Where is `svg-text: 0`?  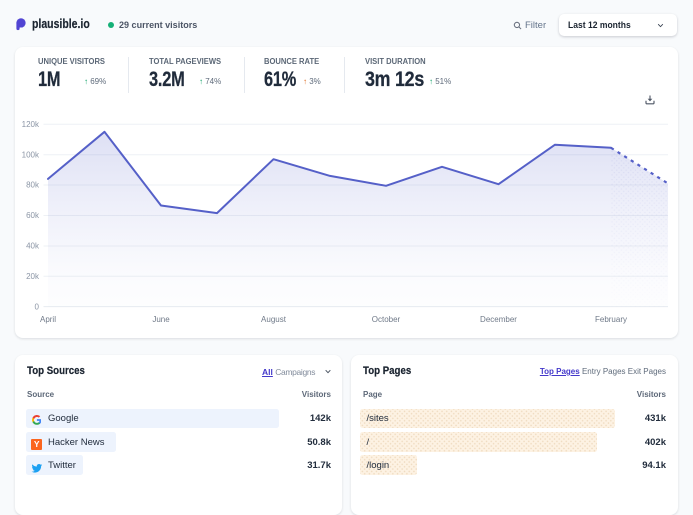 svg-text: 0 is located at coordinates (37, 306).